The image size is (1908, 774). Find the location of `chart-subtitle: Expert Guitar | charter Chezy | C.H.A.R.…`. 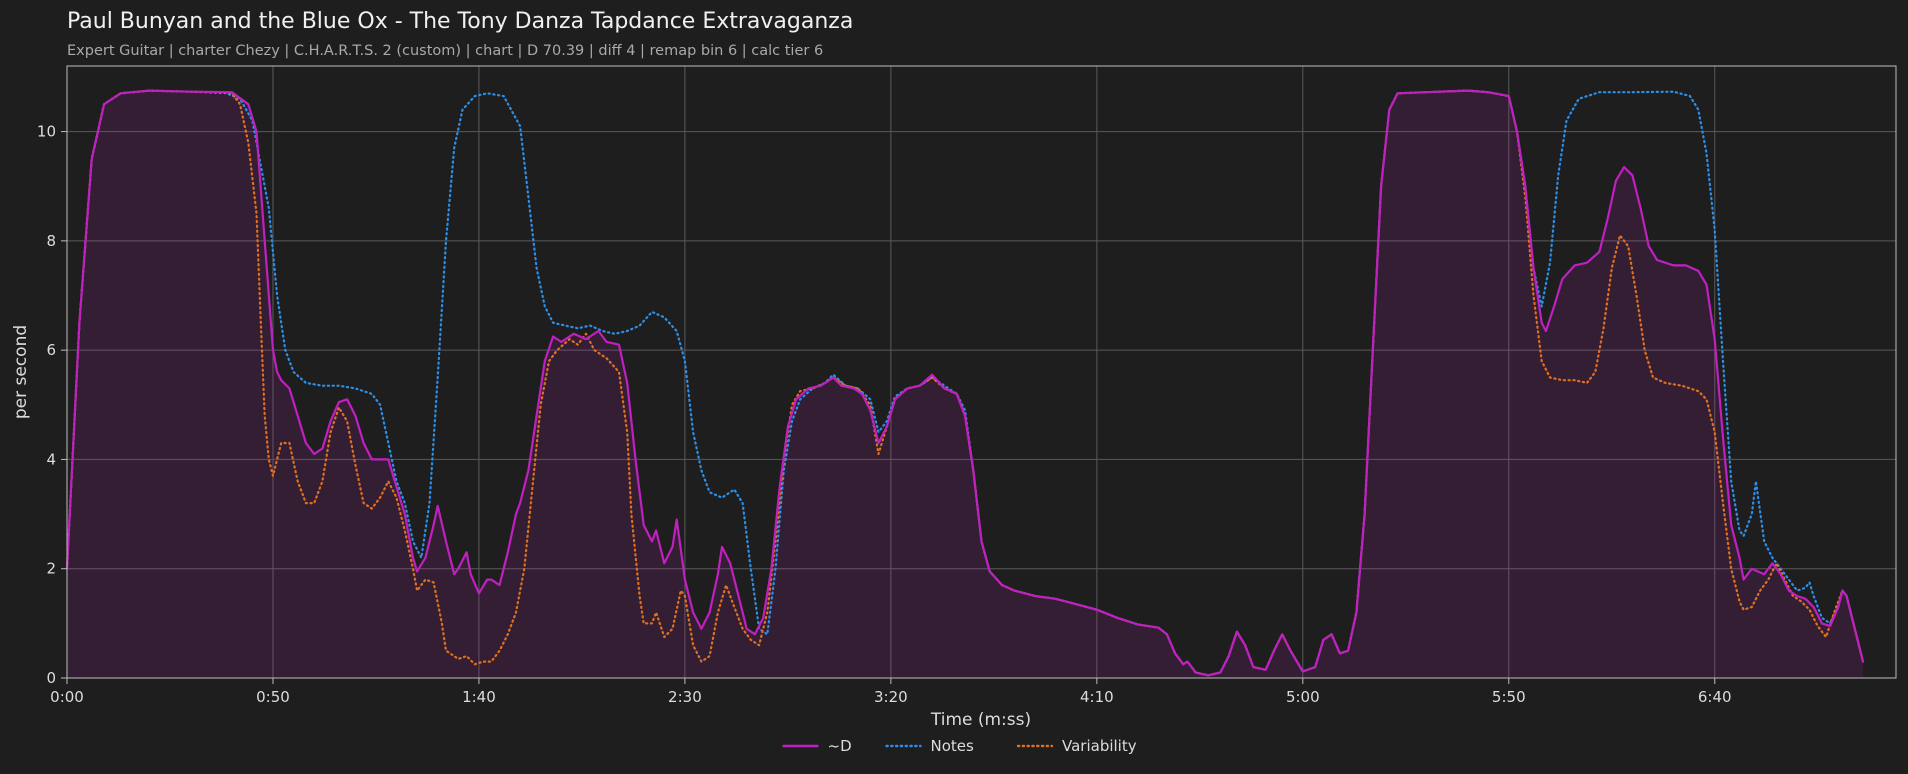

chart-subtitle: Expert Guitar | charter Chezy | C.H.A.R.… is located at coordinates (445, 51).